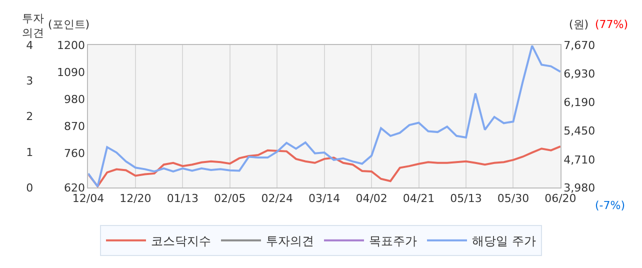 This screenshot has width=642, height=268. I want to click on y-tick-label: 0, so click(30, 188).